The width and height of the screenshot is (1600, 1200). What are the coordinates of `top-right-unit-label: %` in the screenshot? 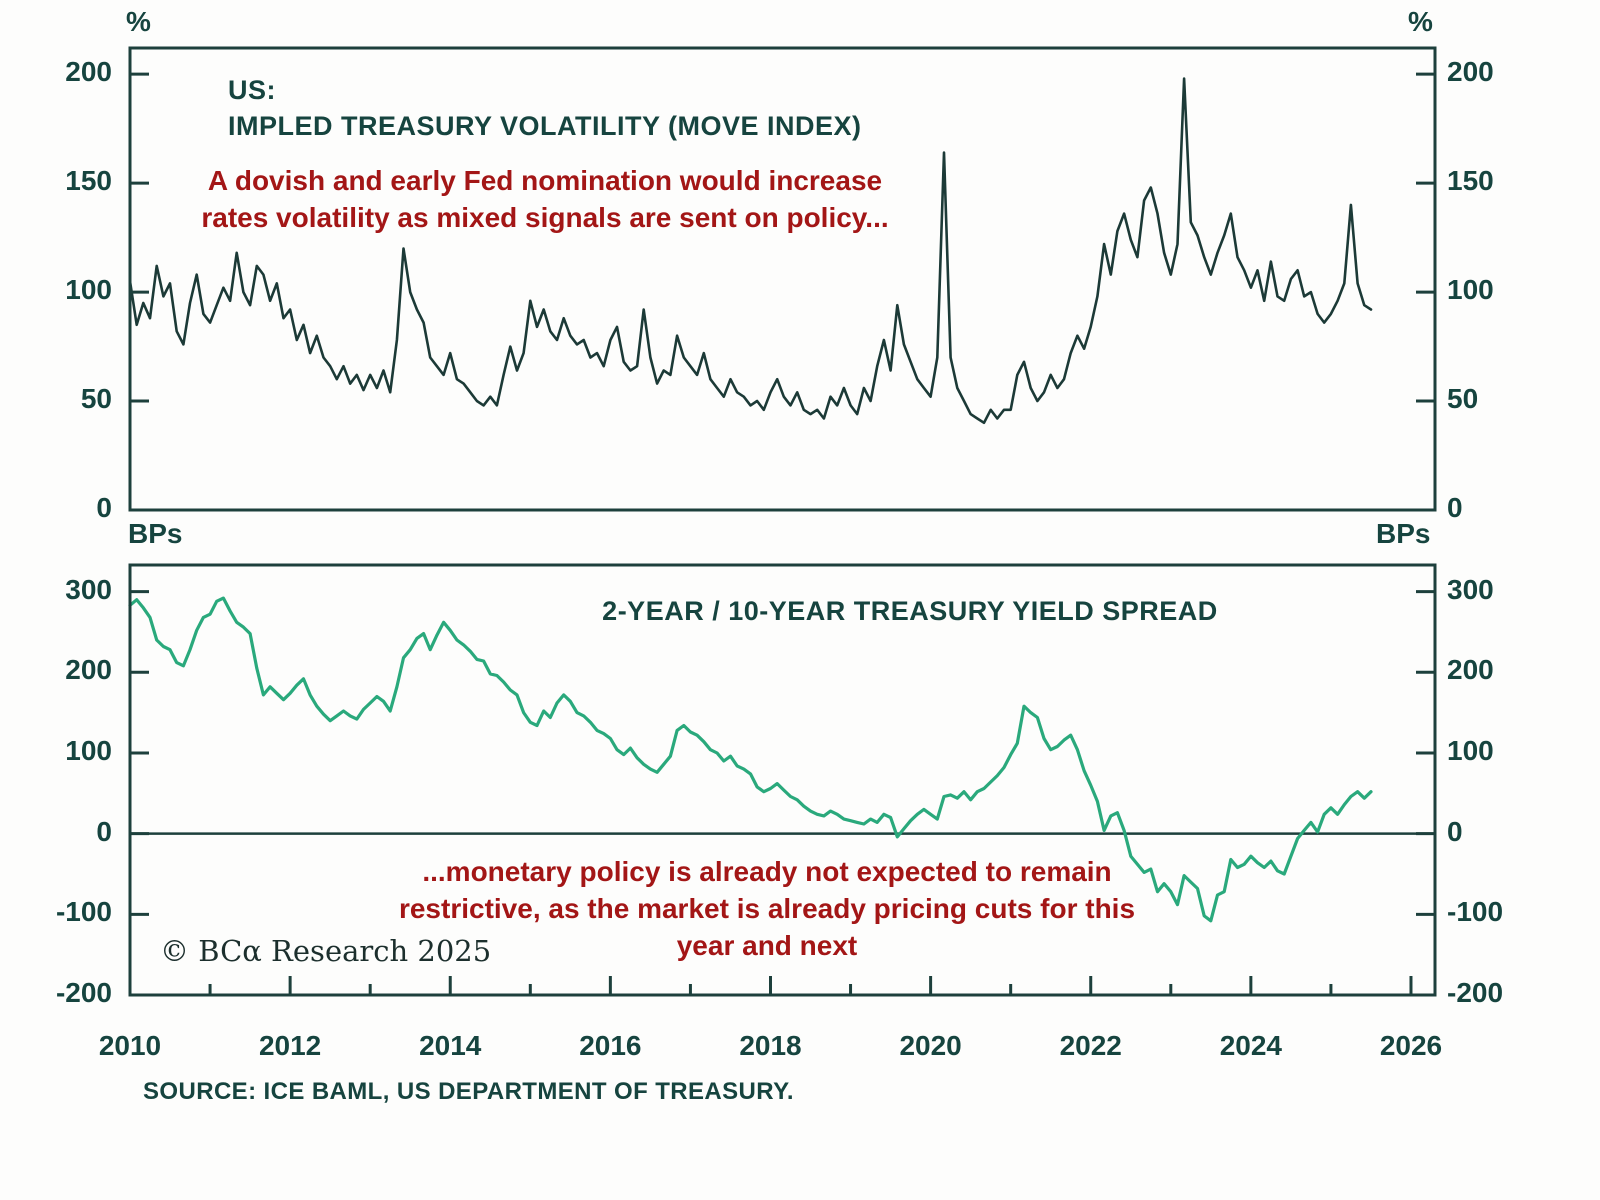 It's located at (1420, 21).